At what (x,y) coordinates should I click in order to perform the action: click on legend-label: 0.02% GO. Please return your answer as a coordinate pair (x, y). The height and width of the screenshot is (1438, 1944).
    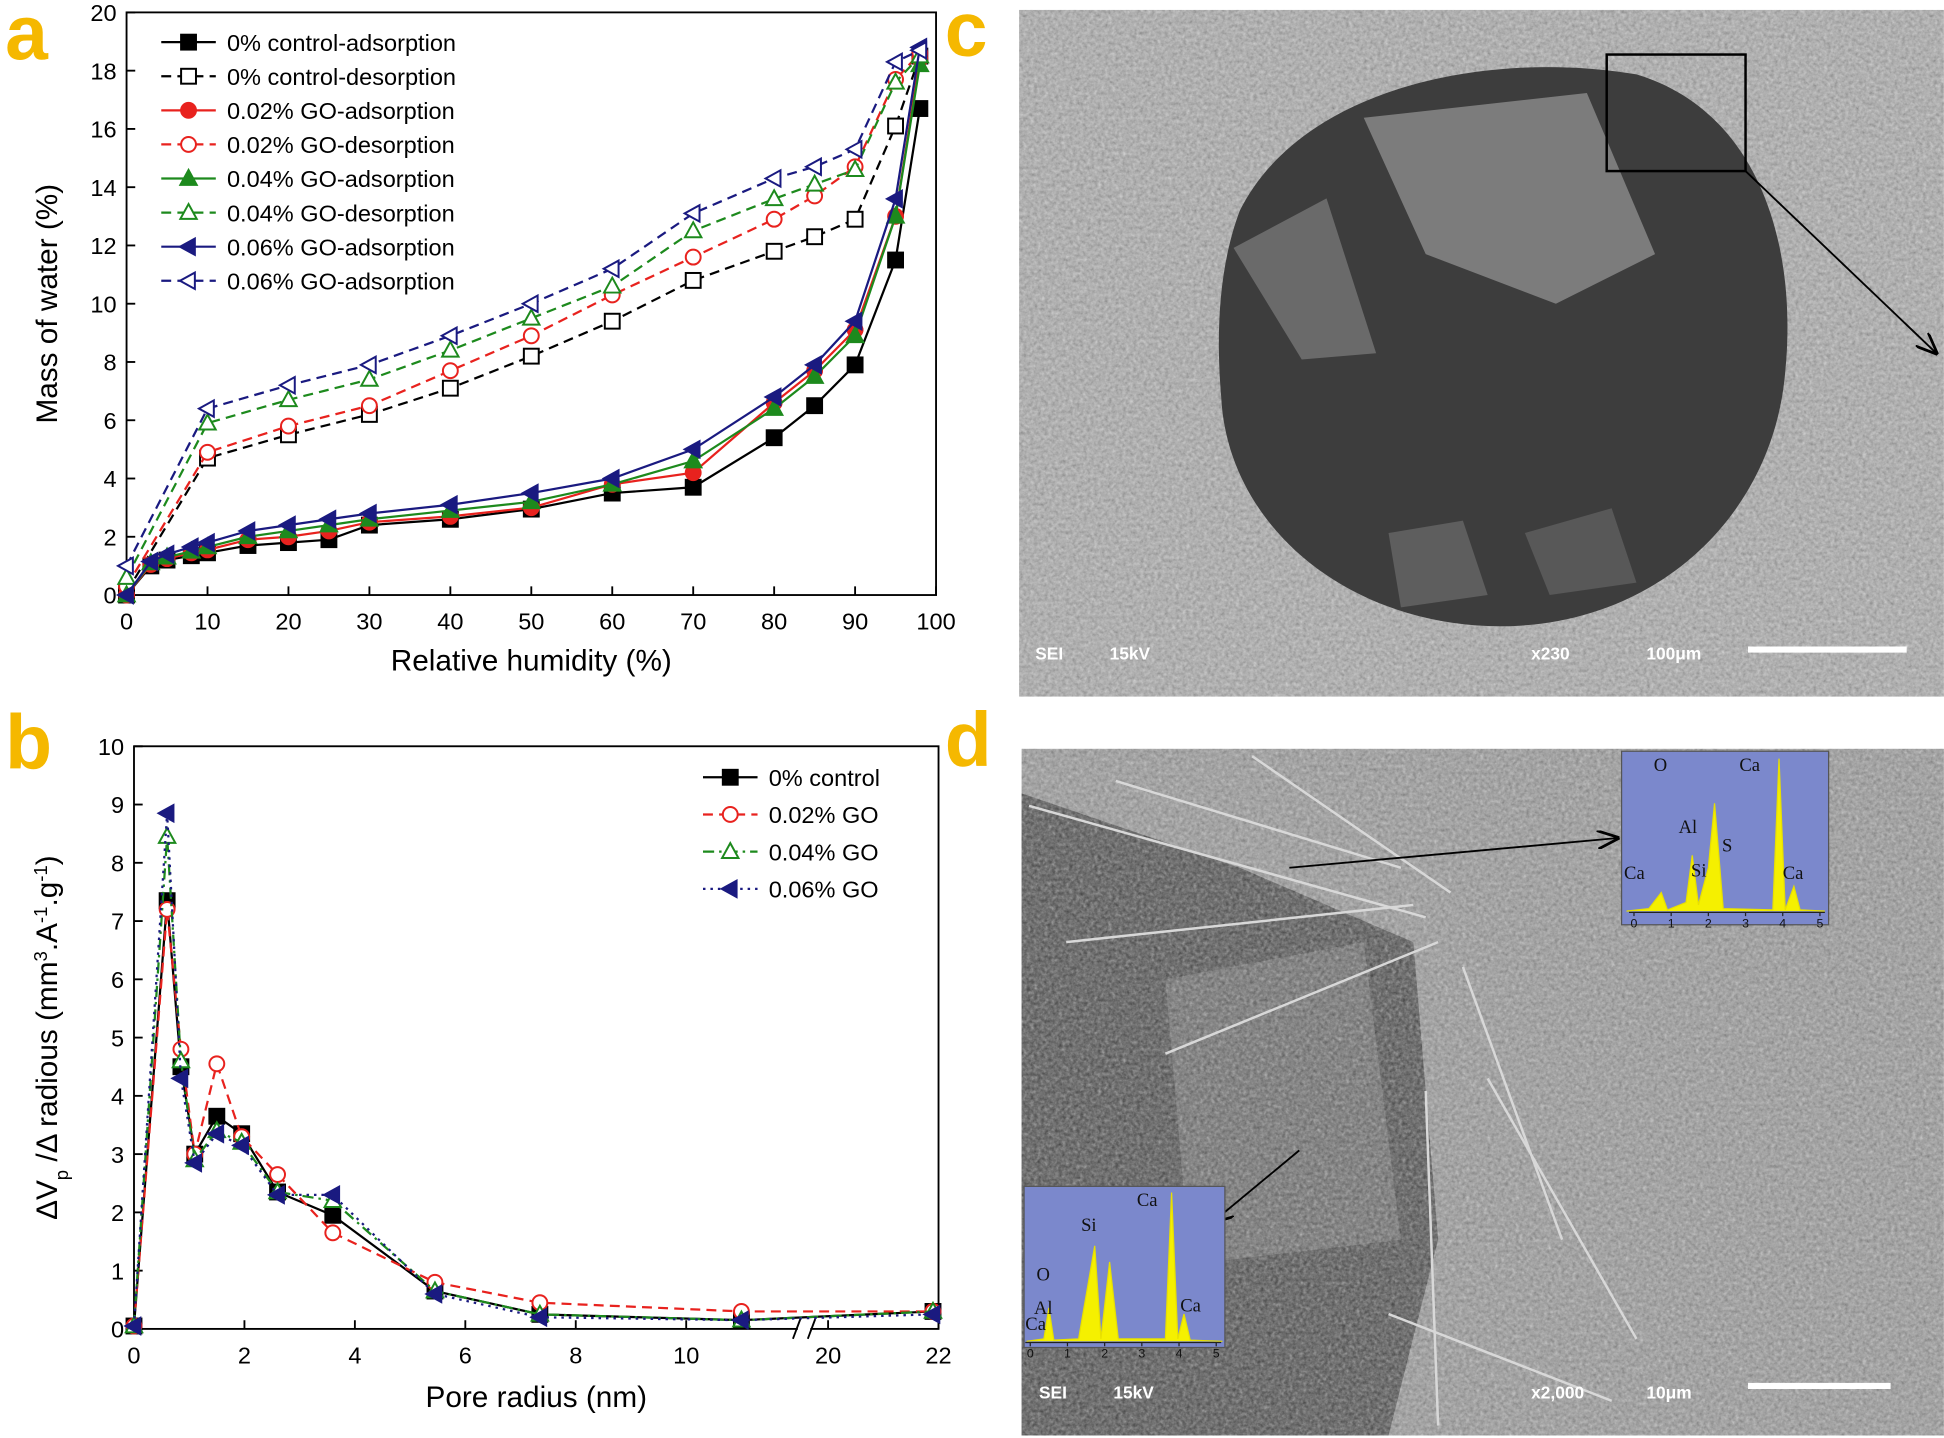
    Looking at the image, I should click on (824, 815).